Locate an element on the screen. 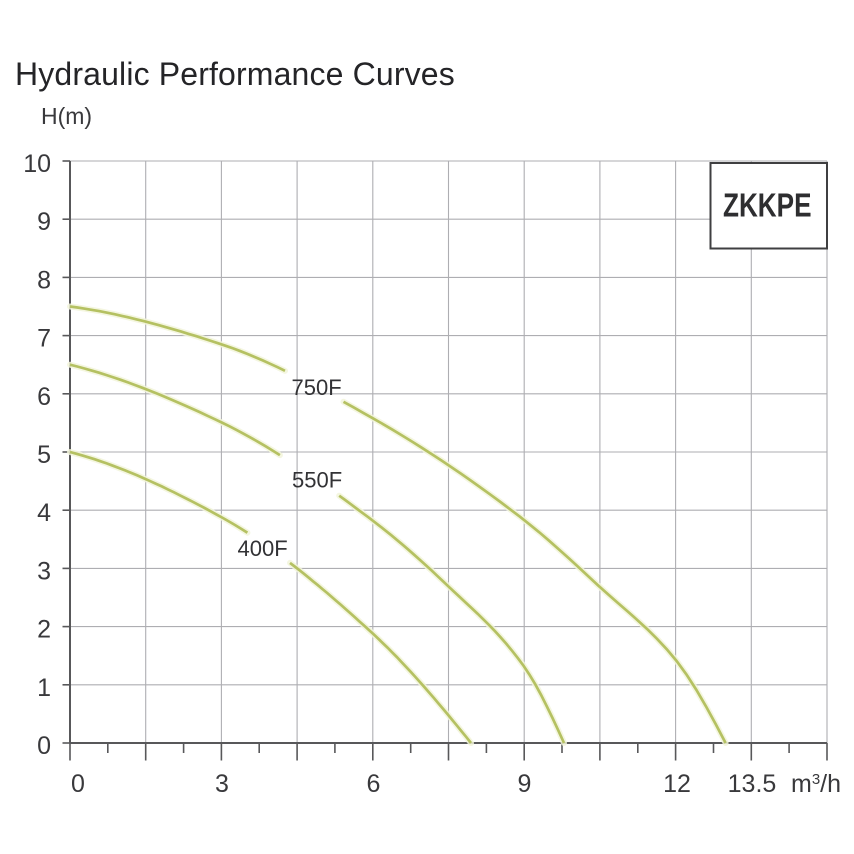 The height and width of the screenshot is (854, 854). svg-text: 10 is located at coordinates (37, 164).